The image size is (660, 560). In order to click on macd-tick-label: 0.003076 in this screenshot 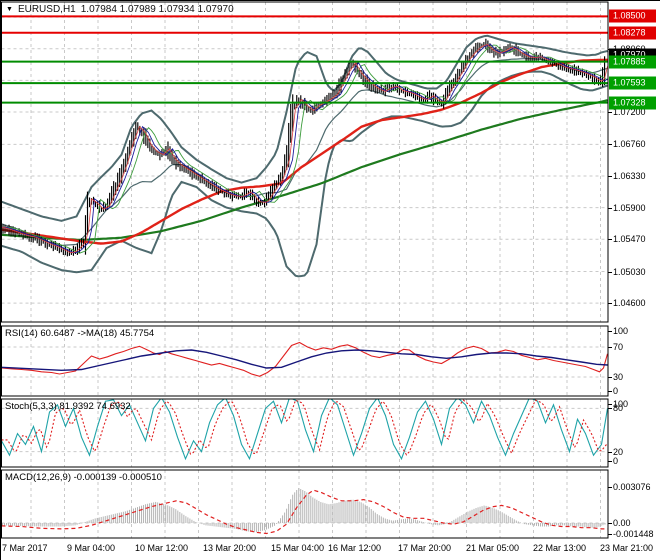, I will do `click(632, 486)`.